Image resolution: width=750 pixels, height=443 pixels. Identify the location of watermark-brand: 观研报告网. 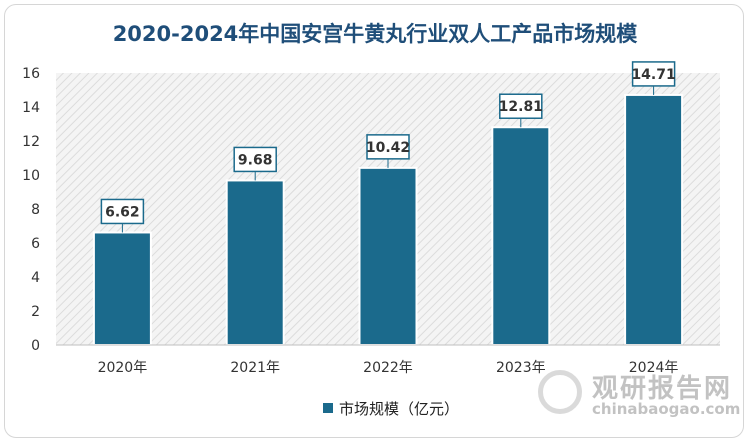
(662, 389).